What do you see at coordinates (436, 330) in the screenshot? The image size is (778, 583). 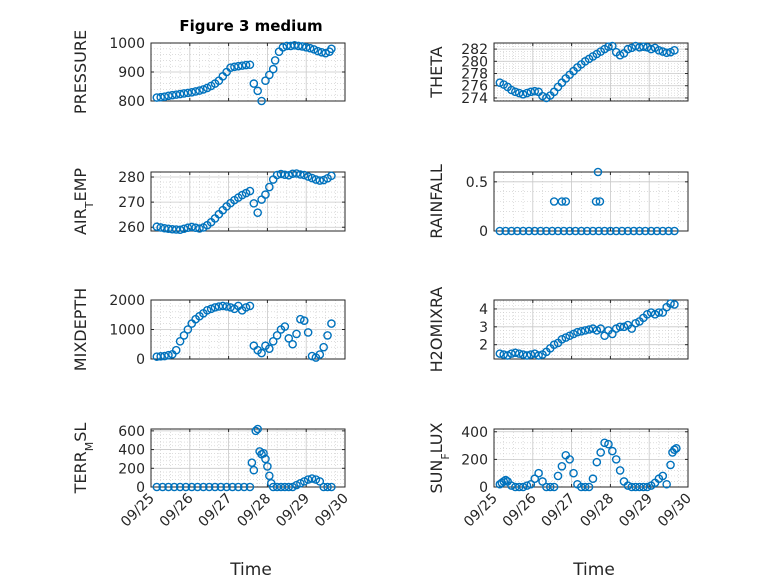 I see `y-axis-label: H2OMIXRA` at bounding box center [436, 330].